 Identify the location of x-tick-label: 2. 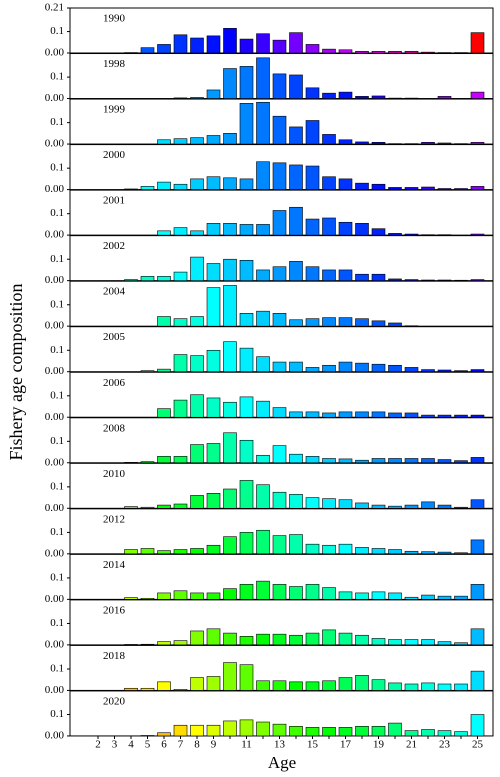
(98, 744).